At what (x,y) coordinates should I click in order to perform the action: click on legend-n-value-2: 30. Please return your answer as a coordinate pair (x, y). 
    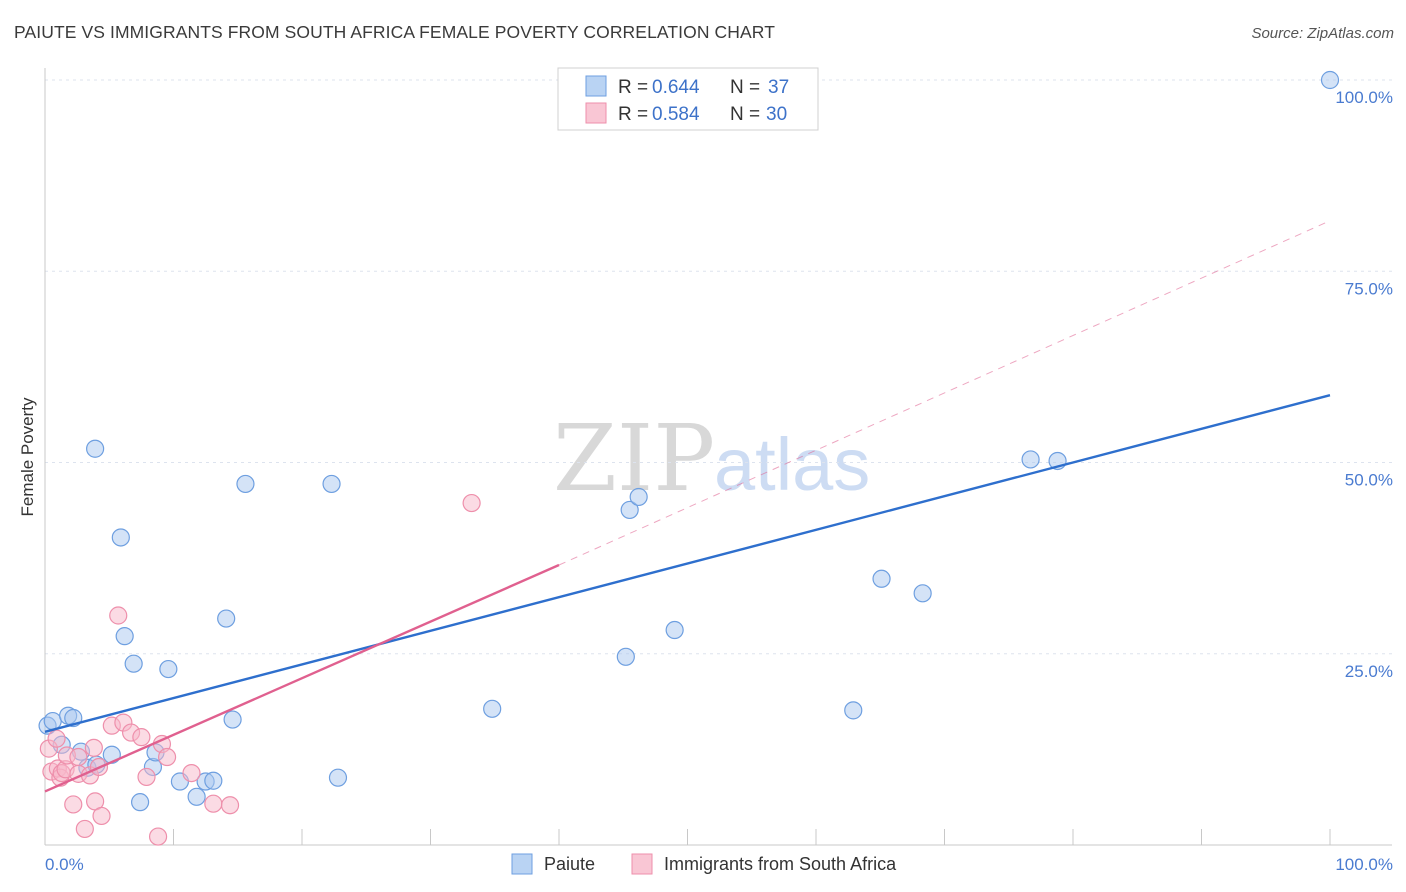
    Looking at the image, I should click on (776, 114).